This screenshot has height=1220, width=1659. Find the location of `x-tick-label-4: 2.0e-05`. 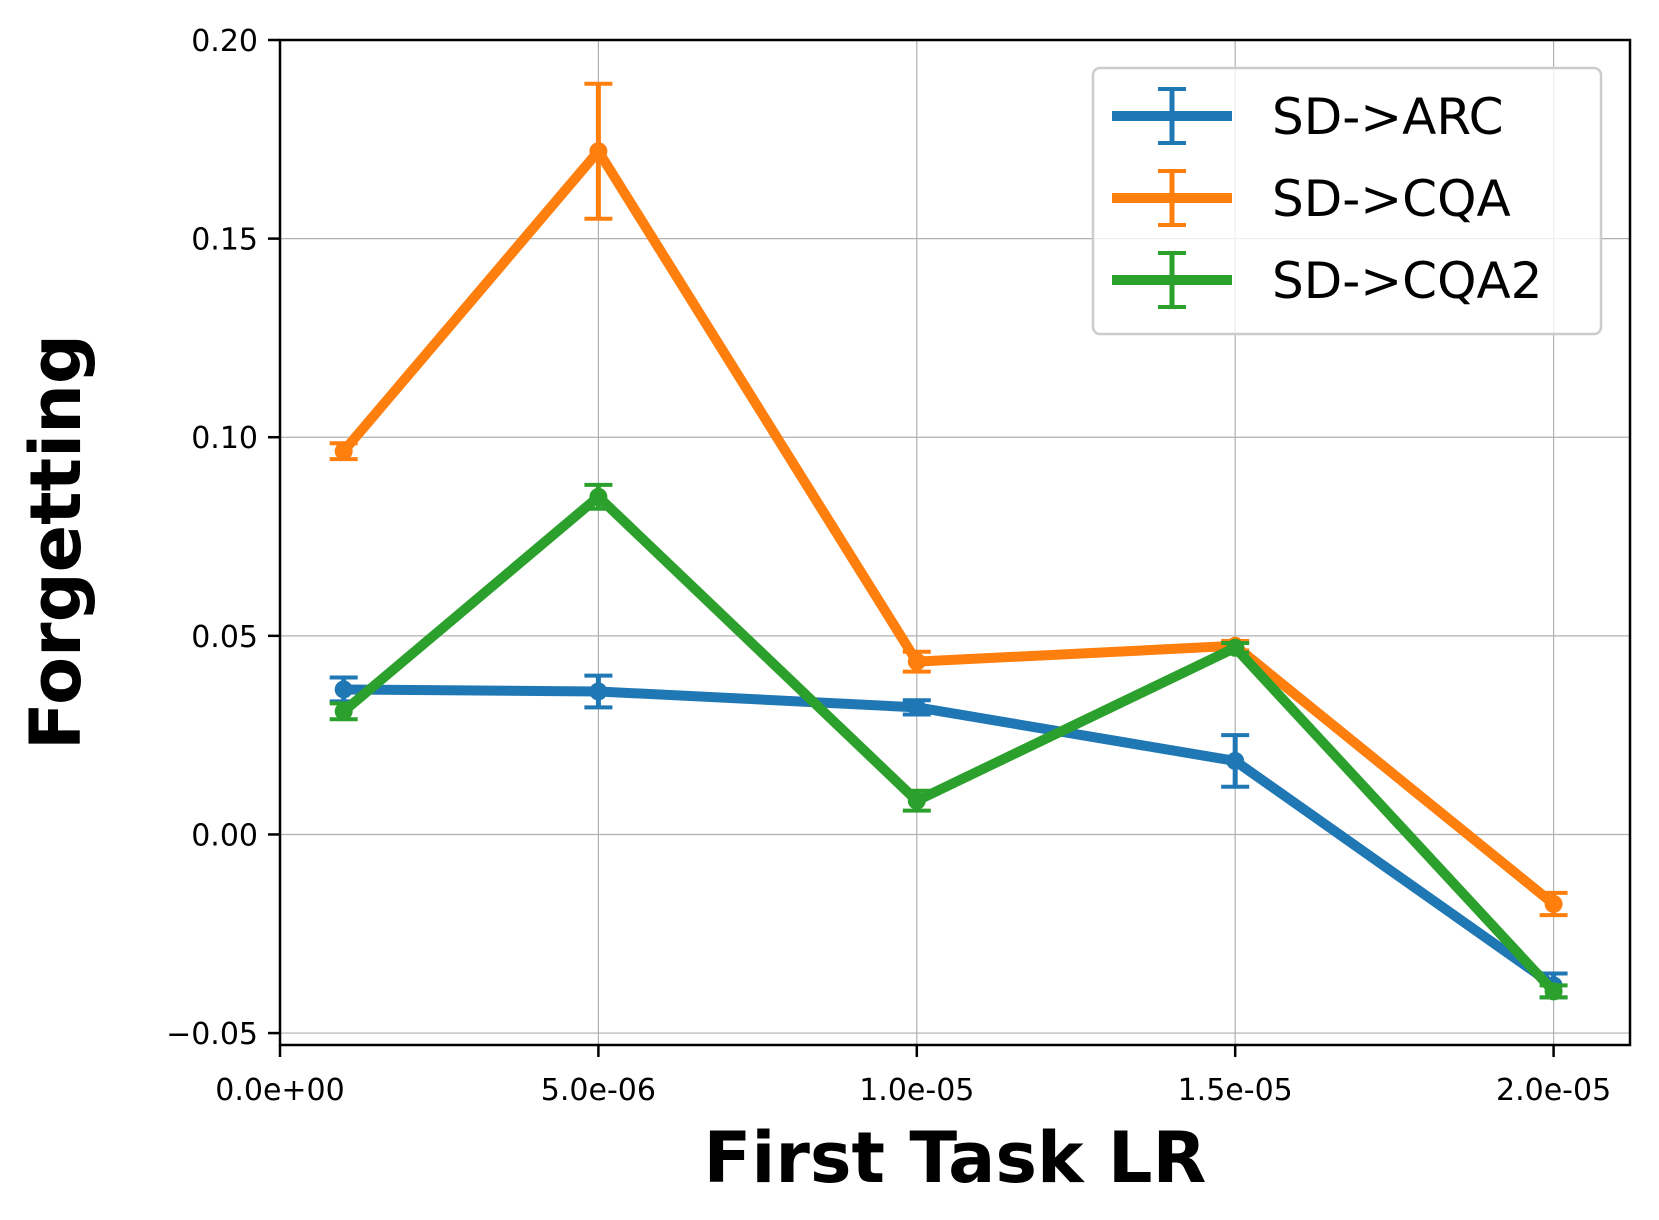

x-tick-label-4: 2.0e-05 is located at coordinates (1553, 1090).